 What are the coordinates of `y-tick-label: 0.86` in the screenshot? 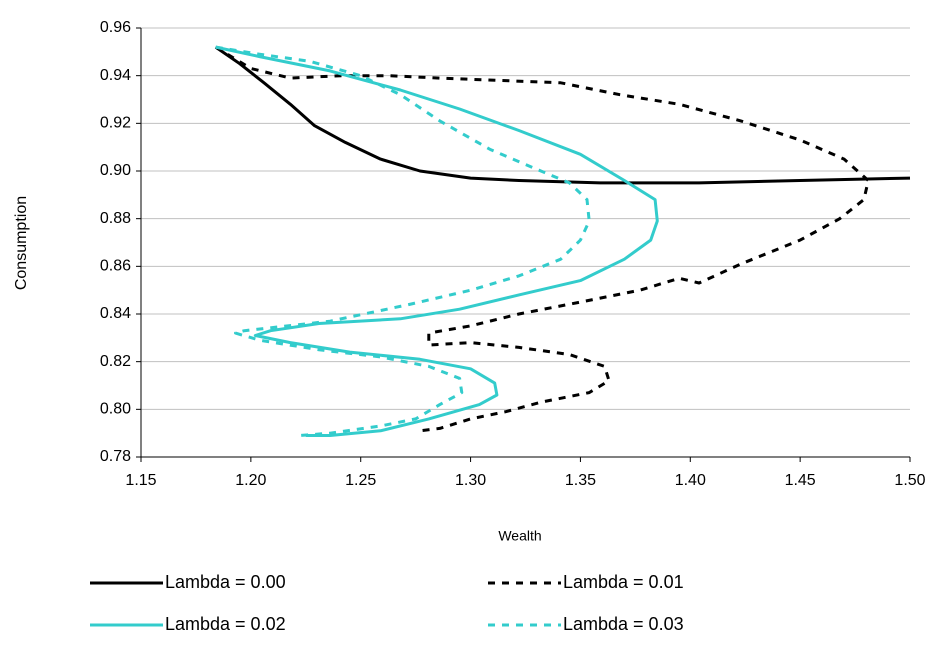 It's located at (115, 266).